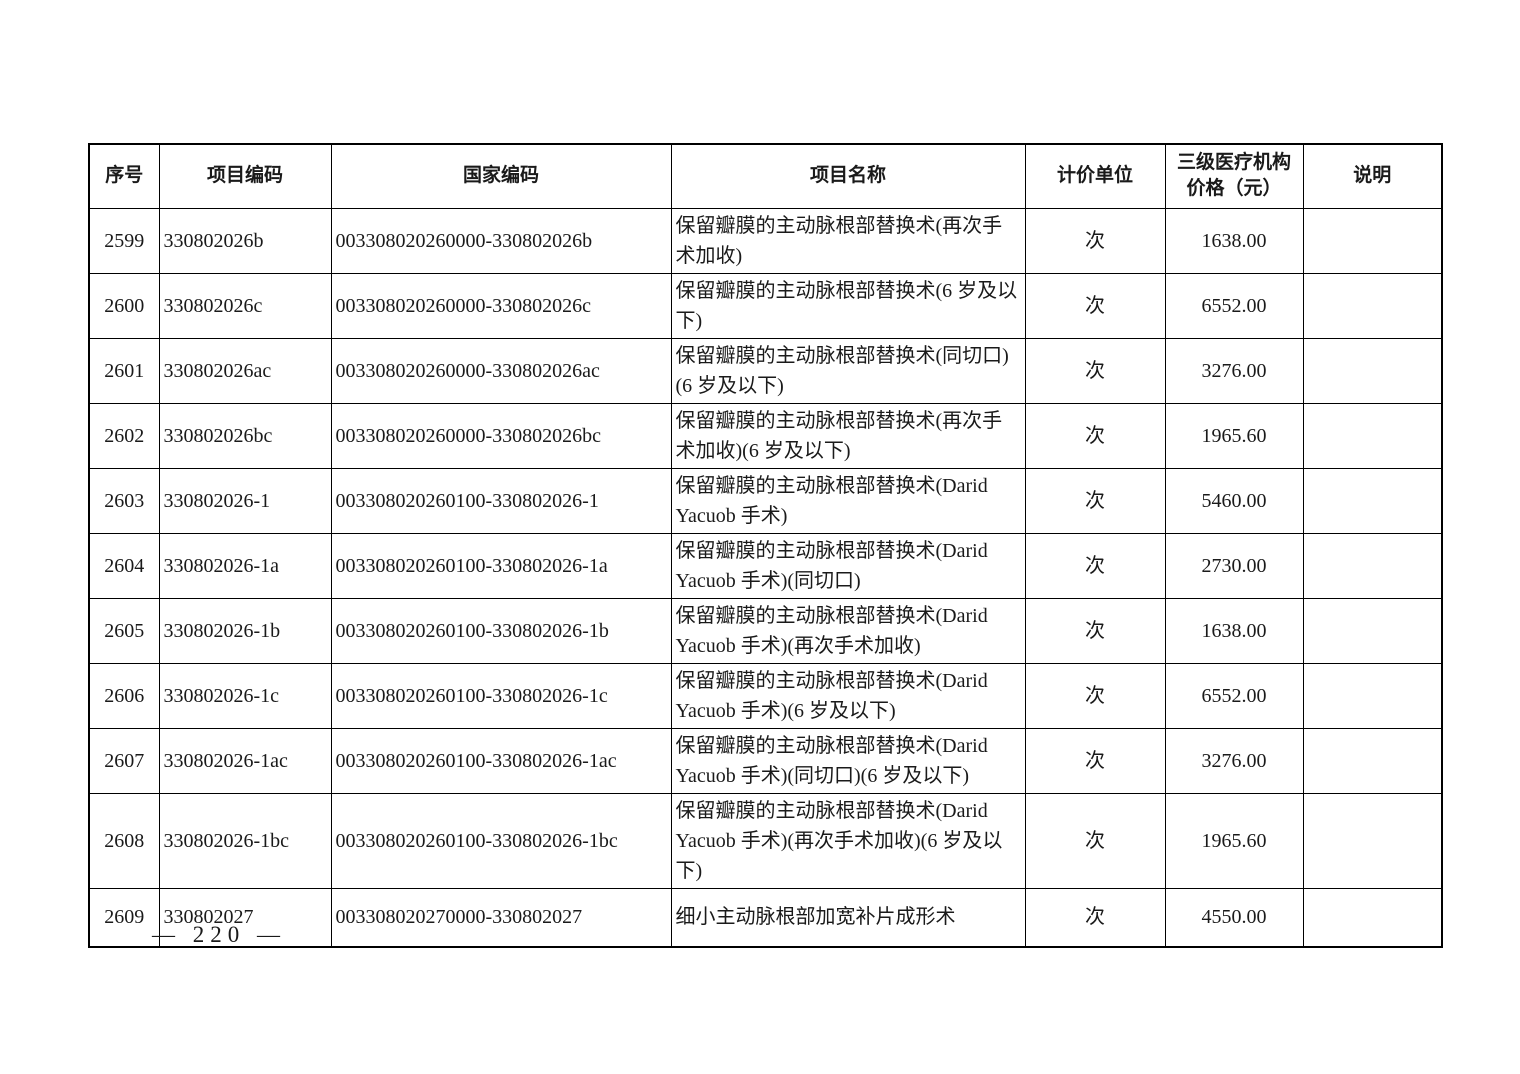 This screenshot has height=1074, width=1520. Describe the element at coordinates (124, 840) in the screenshot. I see `cell-seq-number: 2608` at that location.